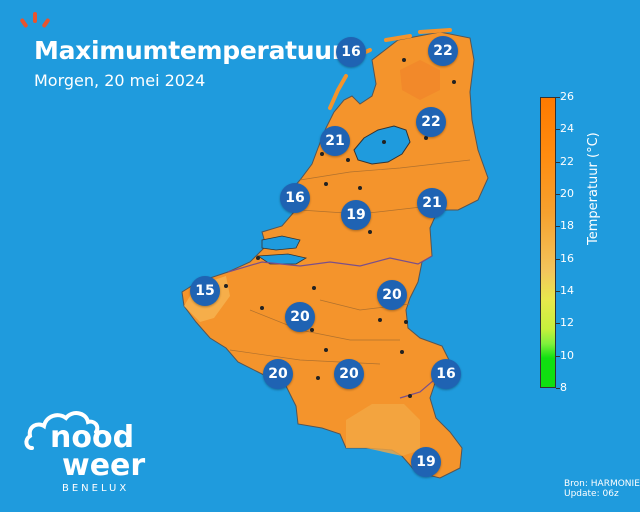 The width and height of the screenshot is (640, 512). I want to click on logo-word-benelux: BENELUX, so click(96, 488).